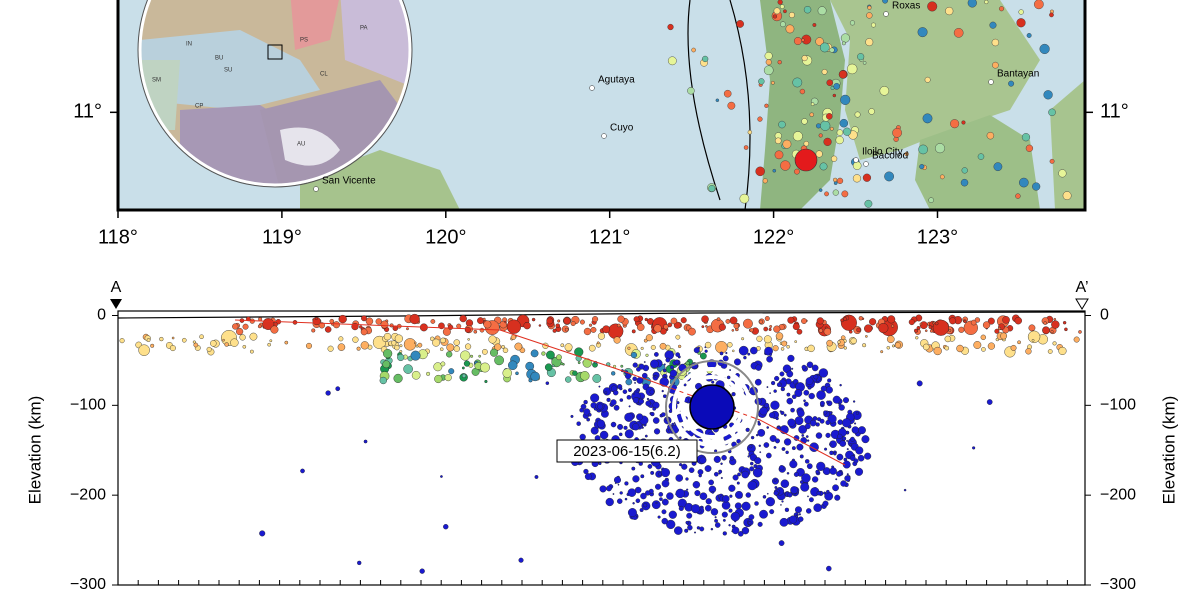 The width and height of the screenshot is (1200, 600). What do you see at coordinates (856, 160) in the screenshot?
I see `place-marker` at bounding box center [856, 160].